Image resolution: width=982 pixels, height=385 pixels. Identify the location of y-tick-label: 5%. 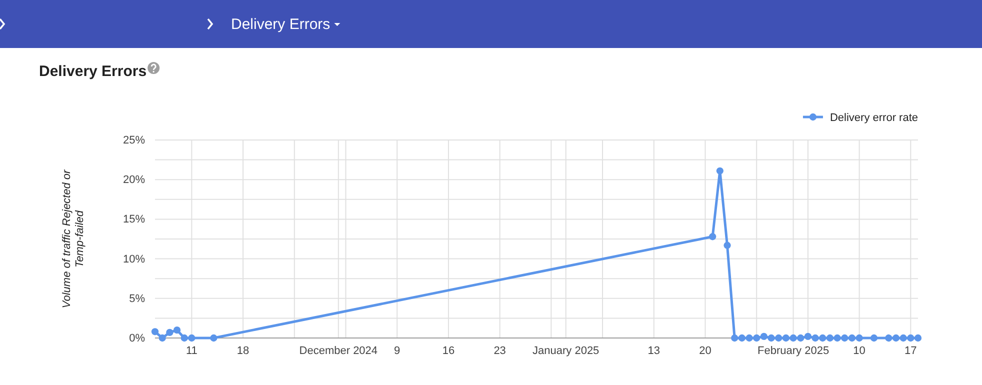
(137, 298).